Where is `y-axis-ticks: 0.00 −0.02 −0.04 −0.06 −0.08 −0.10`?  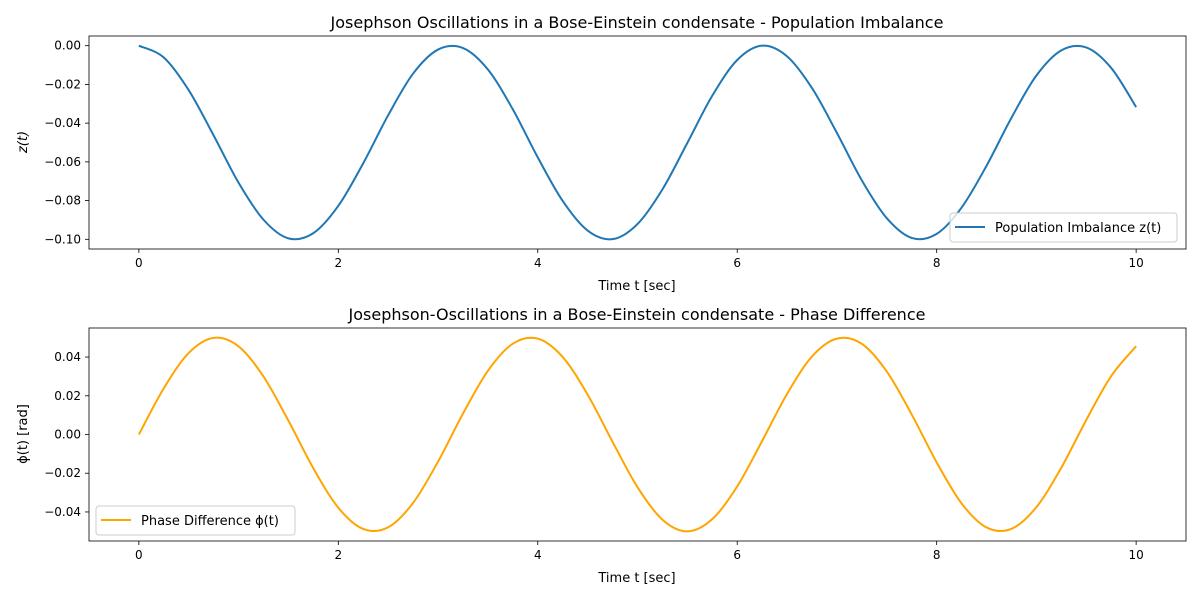 y-axis-ticks: 0.00 −0.02 −0.04 −0.06 −0.08 −0.10 is located at coordinates (66, 142).